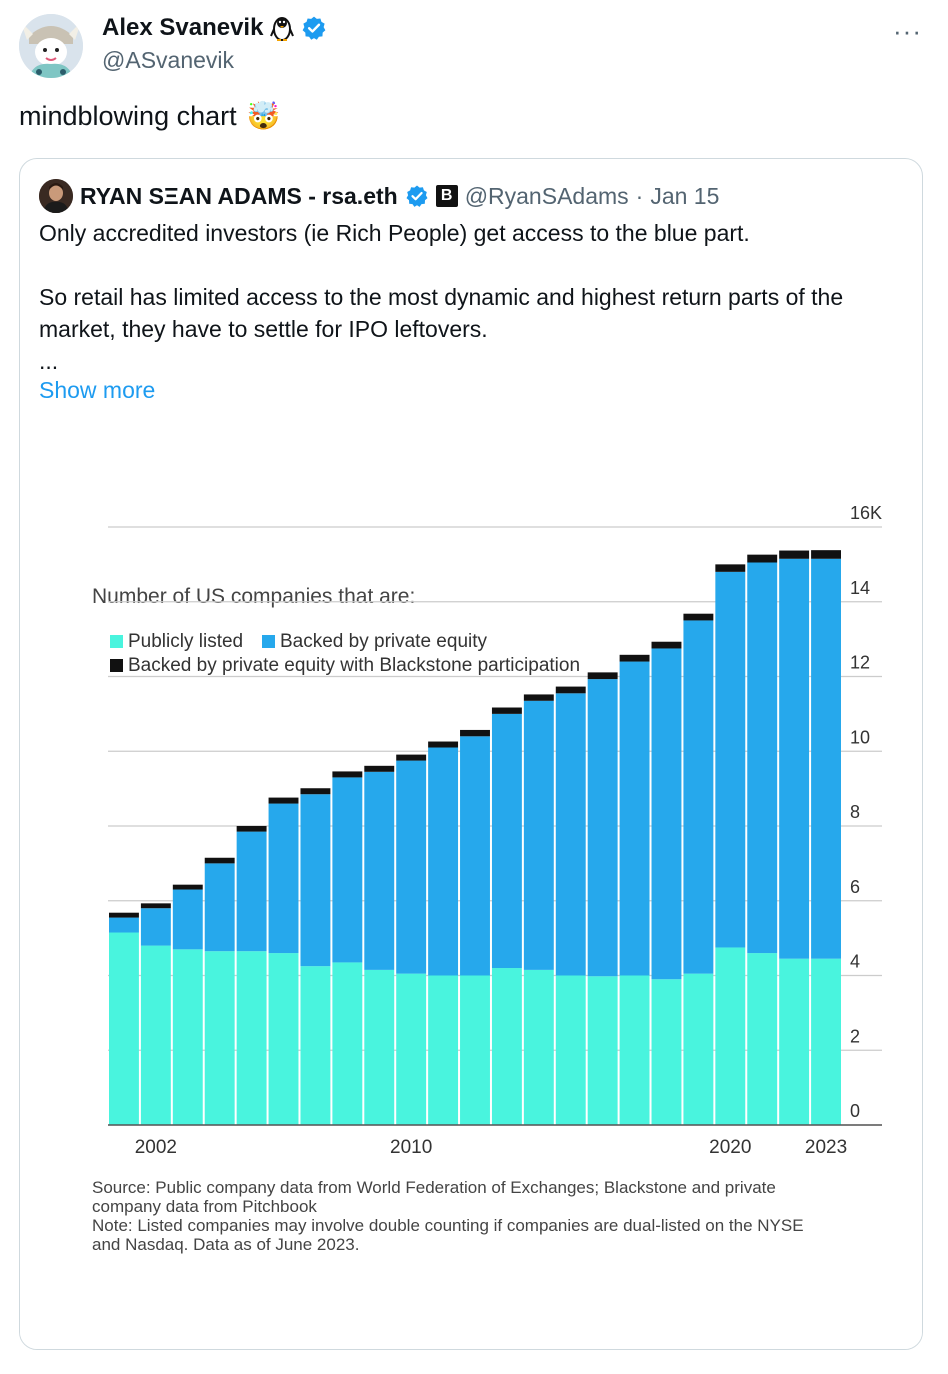 Image resolution: width=948 pixels, height=1374 pixels. What do you see at coordinates (826, 1147) in the screenshot?
I see `x-tick-label: 2023` at bounding box center [826, 1147].